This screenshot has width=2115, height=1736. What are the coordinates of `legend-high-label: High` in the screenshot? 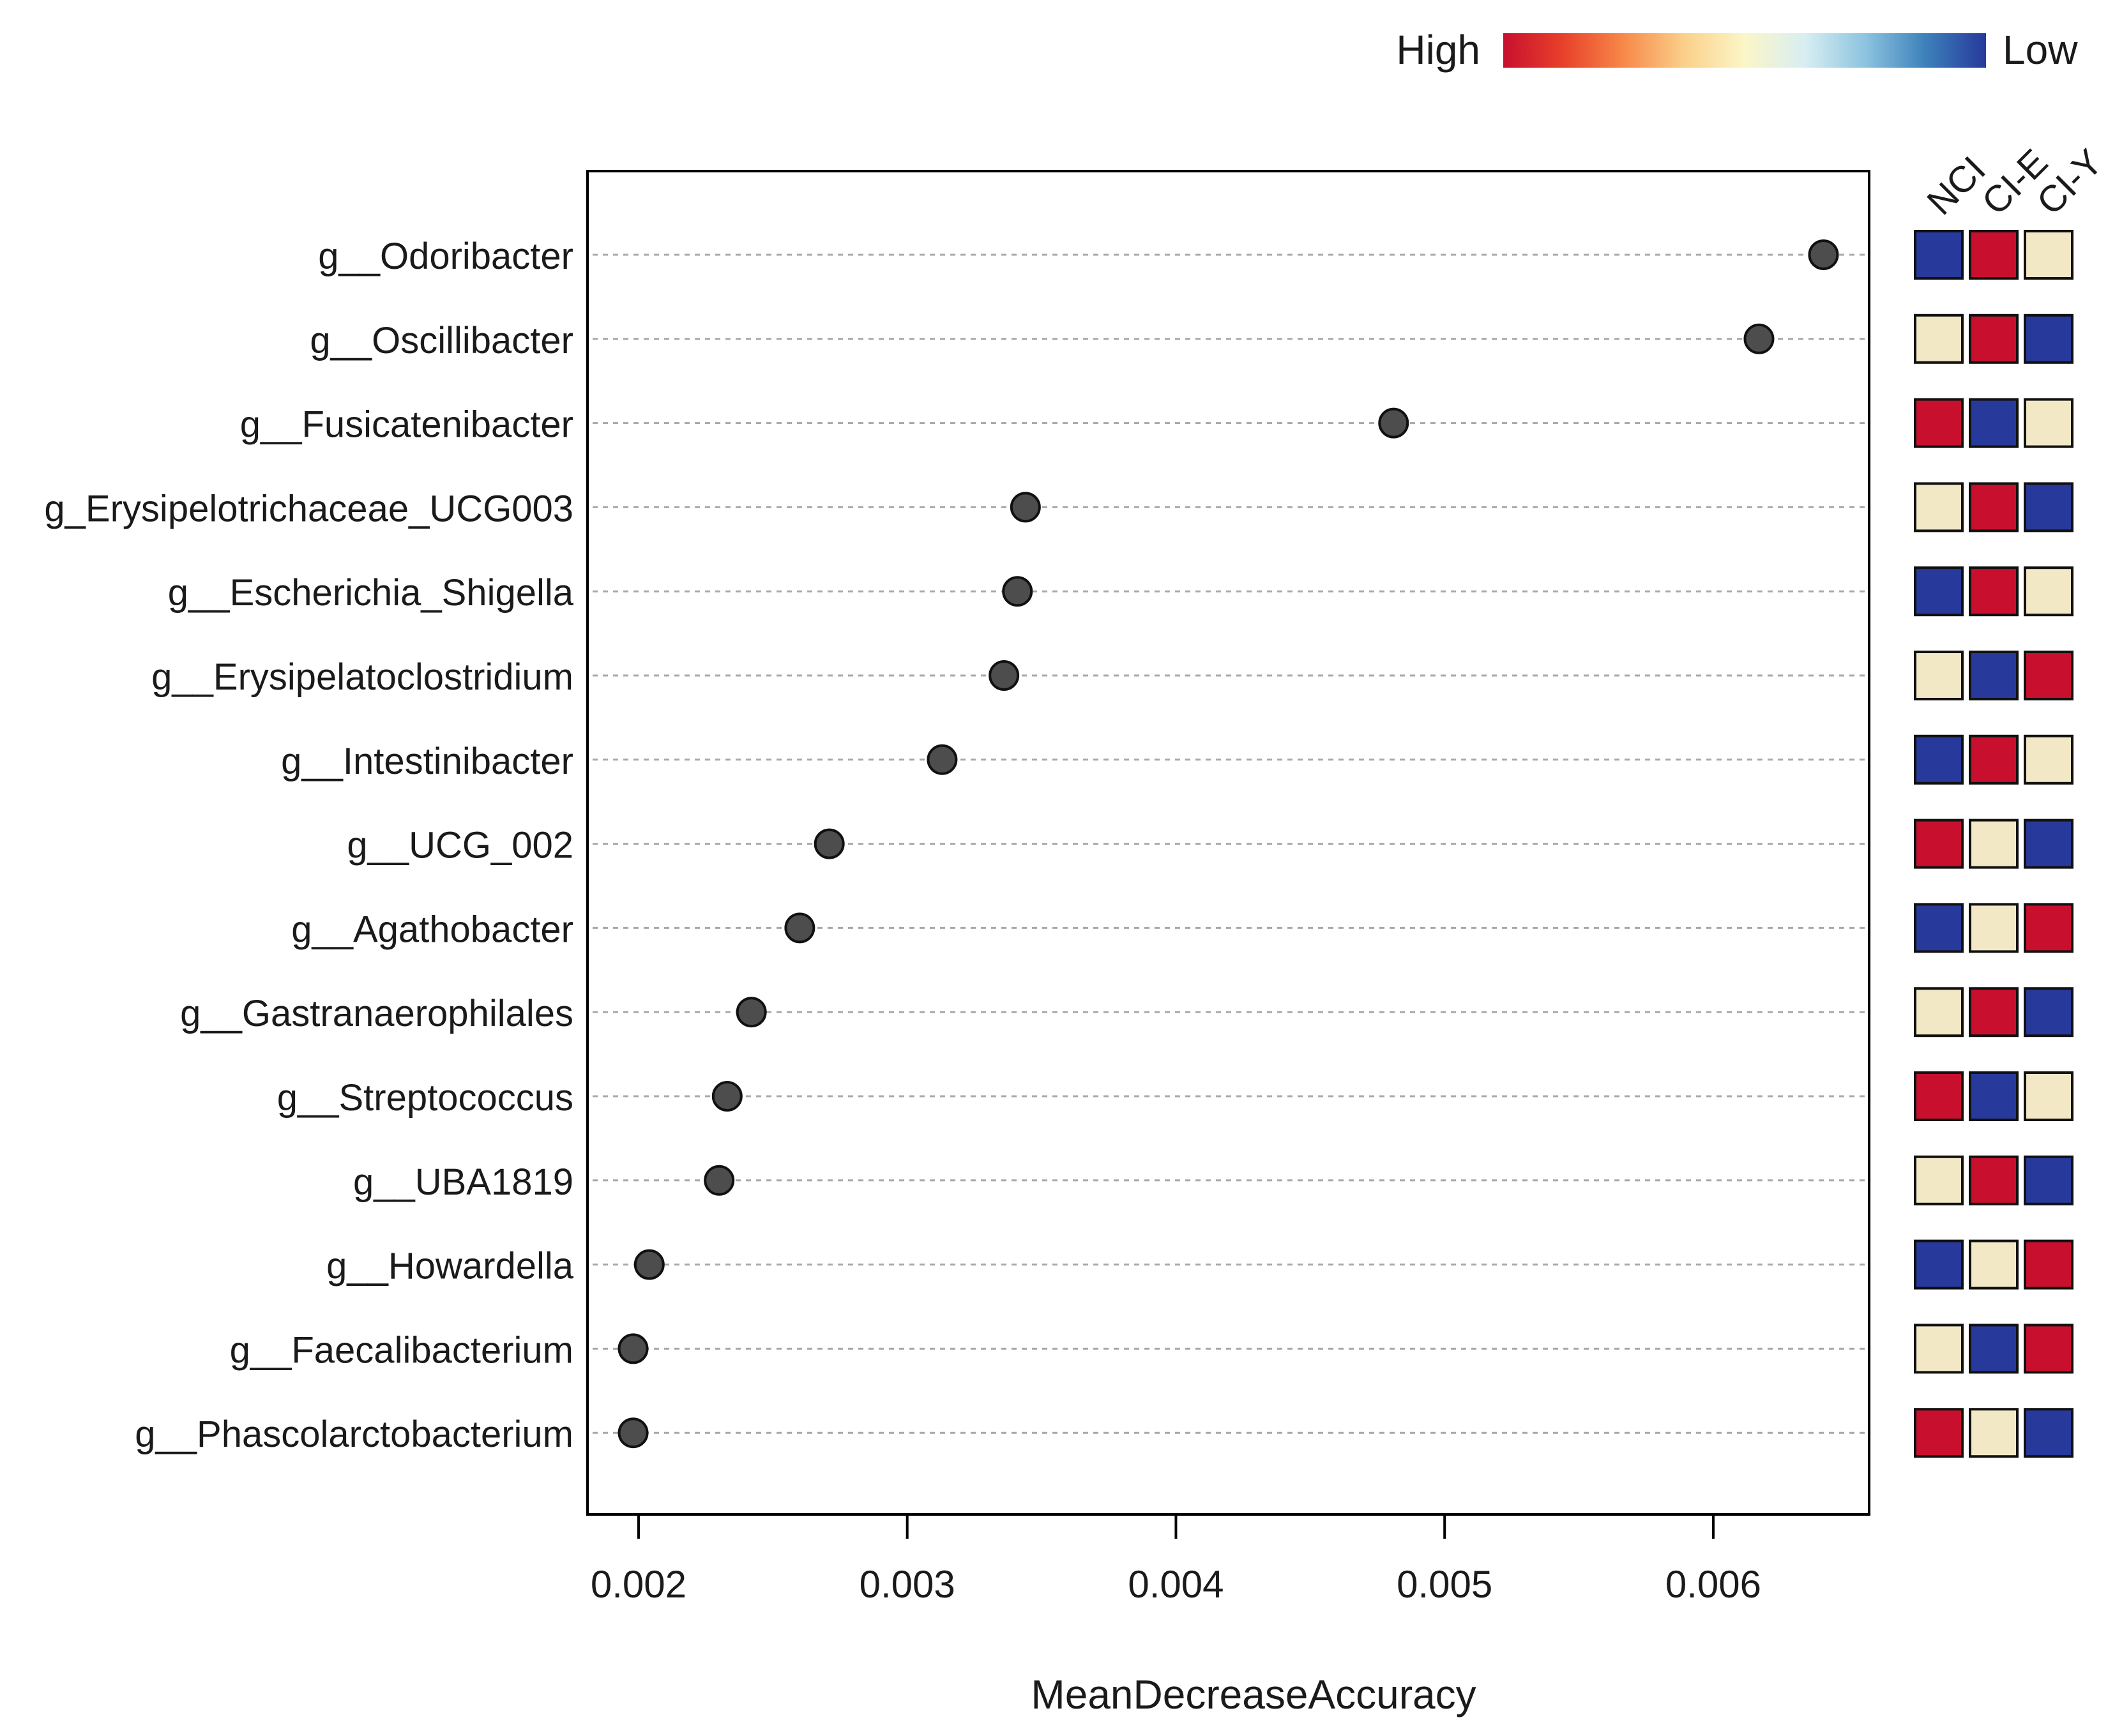 It's located at (1438, 50).